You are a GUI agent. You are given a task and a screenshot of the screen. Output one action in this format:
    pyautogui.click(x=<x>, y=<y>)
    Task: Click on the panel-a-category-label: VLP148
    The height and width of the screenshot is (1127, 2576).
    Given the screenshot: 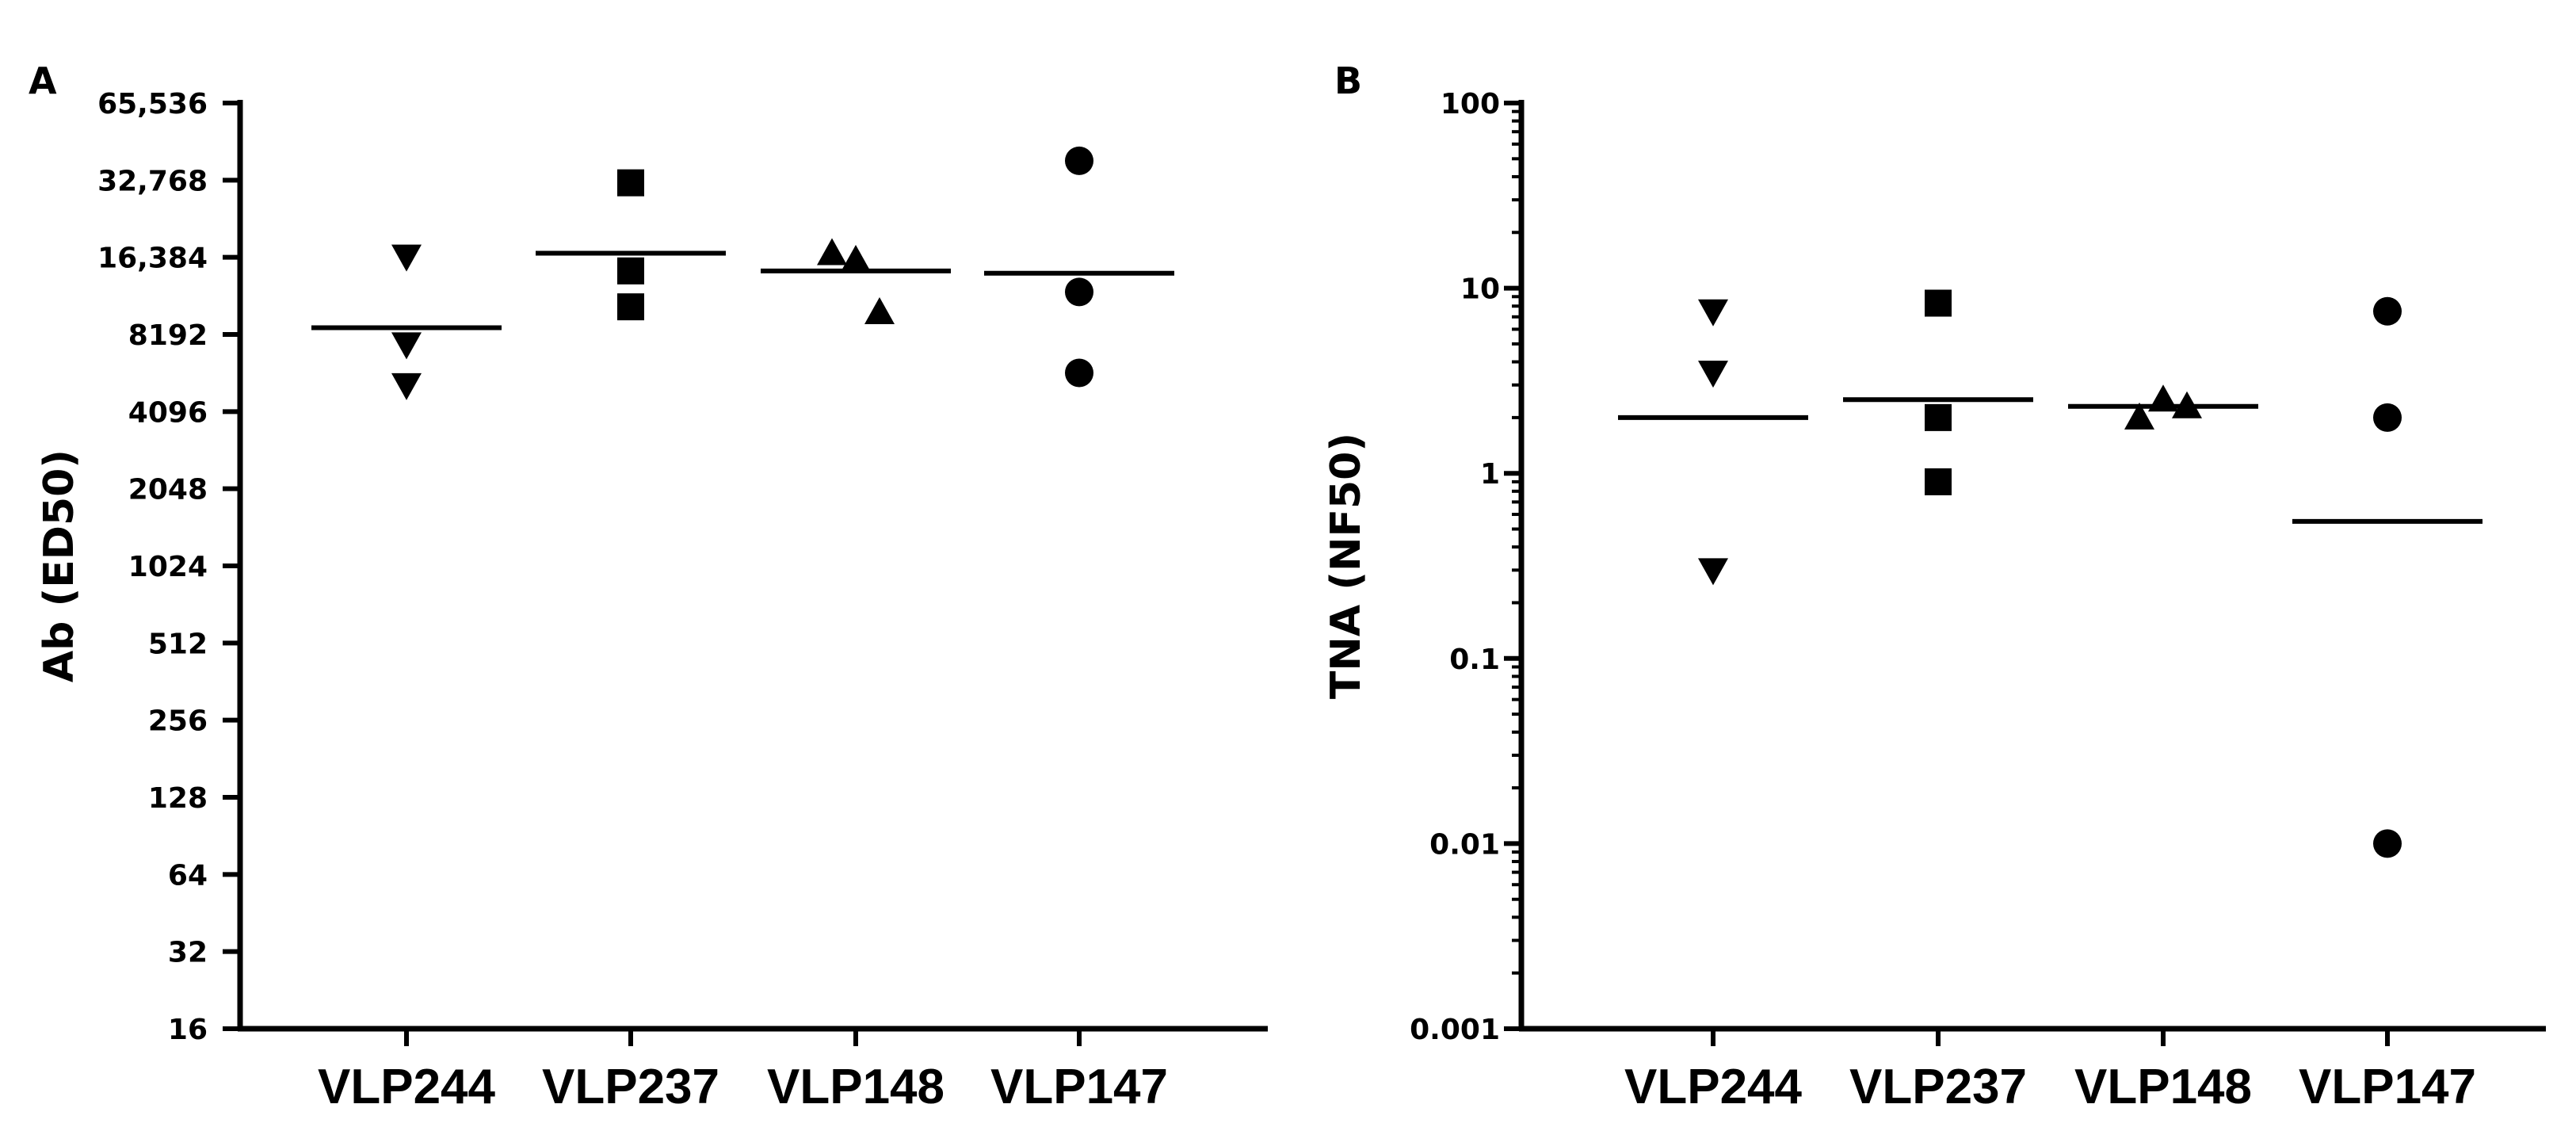 What is the action you would take?
    pyautogui.click(x=856, y=1087)
    